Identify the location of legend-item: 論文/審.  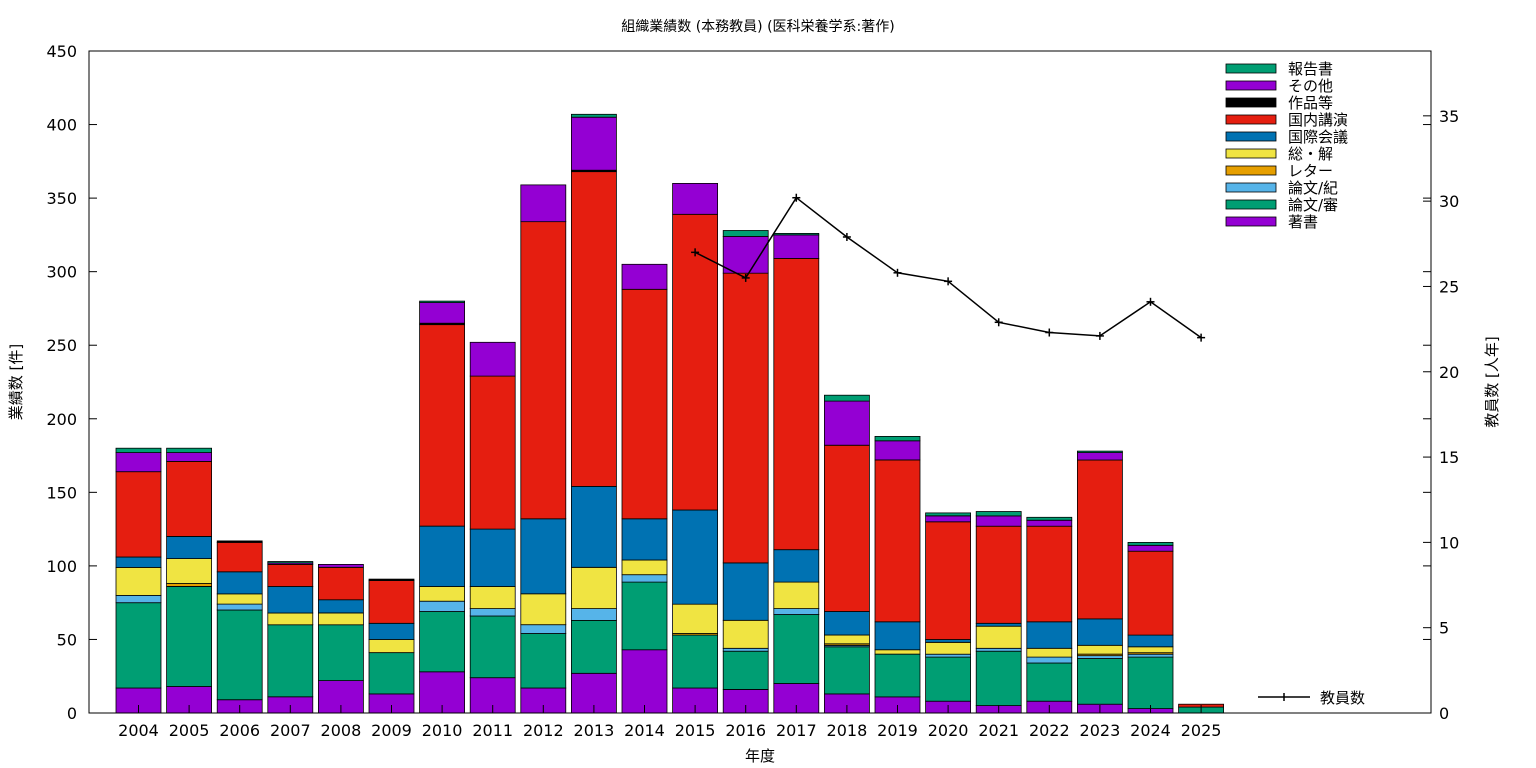
(1281, 205).